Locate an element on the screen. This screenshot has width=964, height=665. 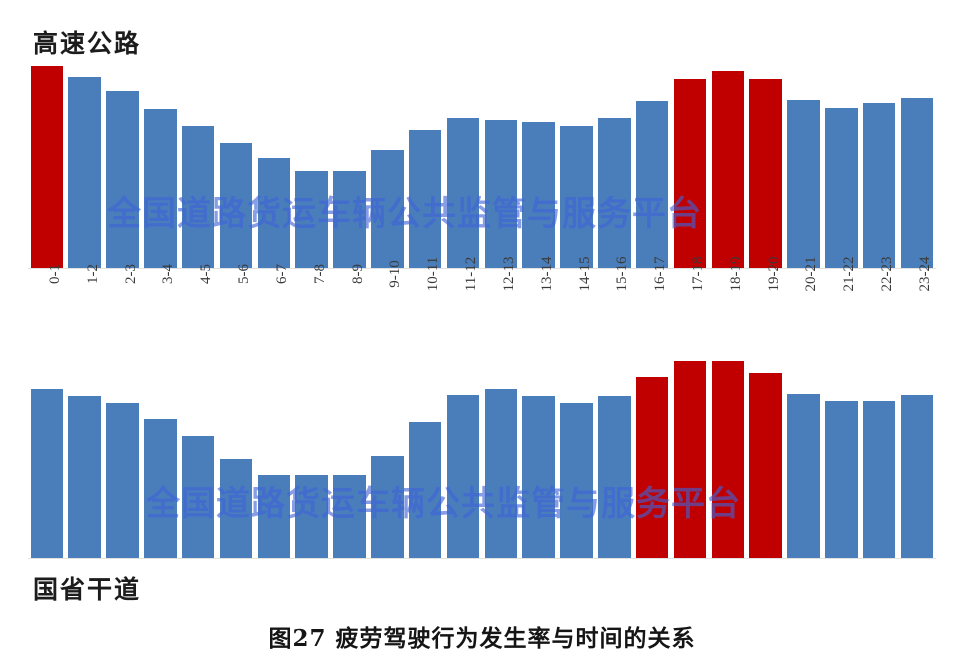
x-tick-label: 14-15 is located at coordinates (584, 274).